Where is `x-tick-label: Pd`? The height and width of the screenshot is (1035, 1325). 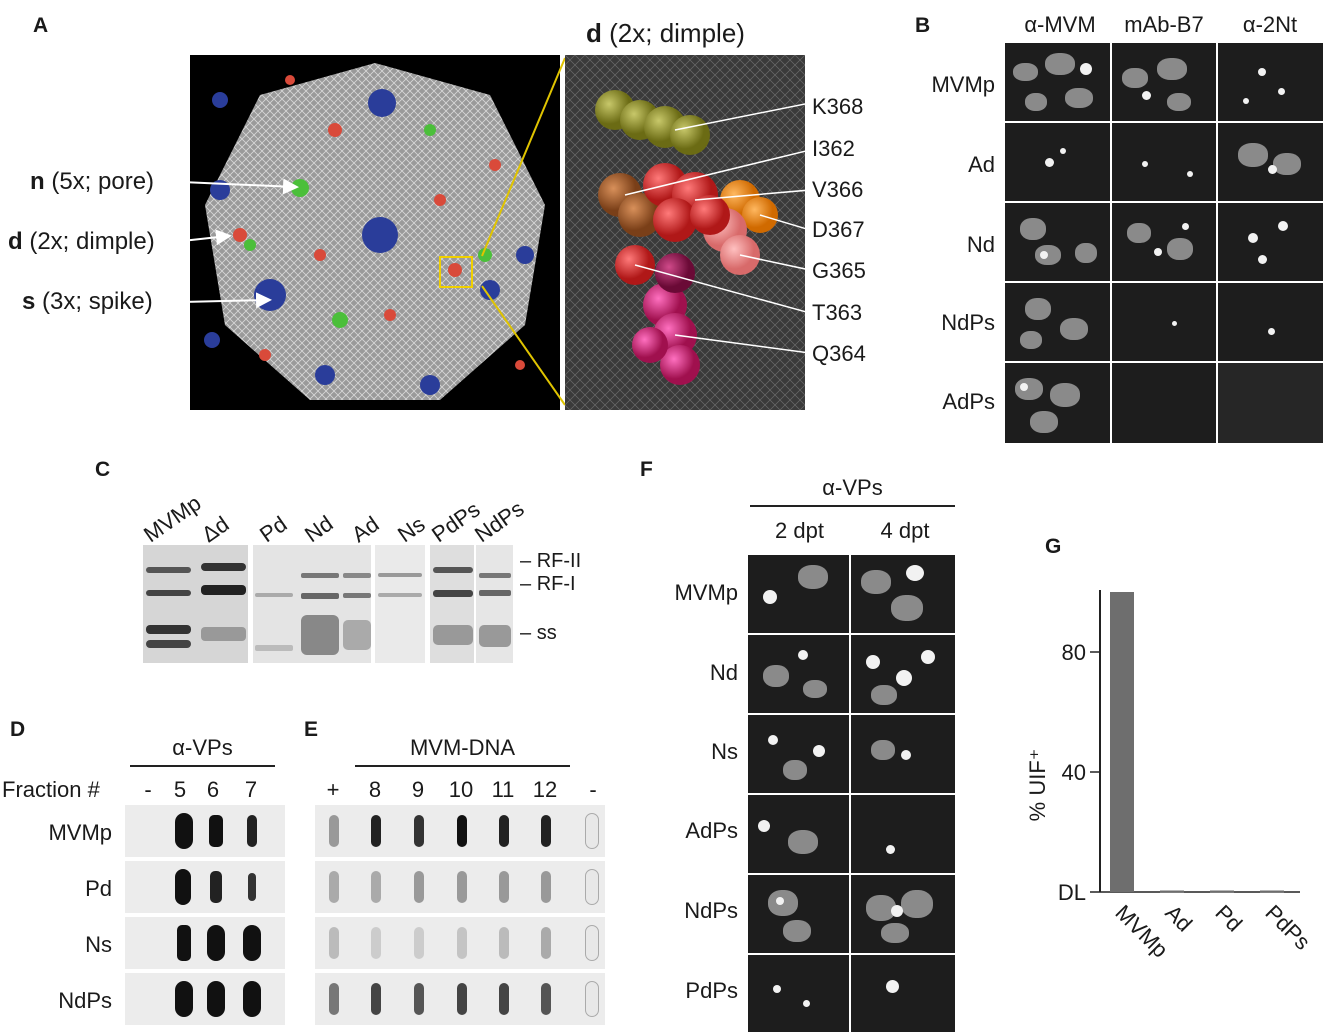 x-tick-label: Pd is located at coordinates (1228, 918).